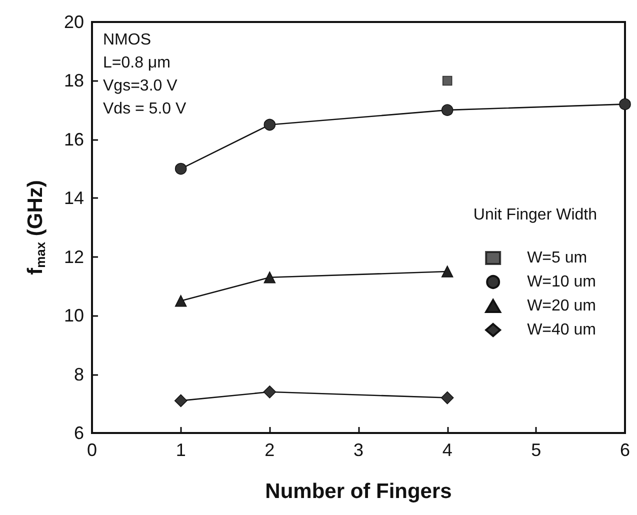 This screenshot has height=515, width=637. What do you see at coordinates (358, 491) in the screenshot?
I see `x-axis-title: Number of Fingers` at bounding box center [358, 491].